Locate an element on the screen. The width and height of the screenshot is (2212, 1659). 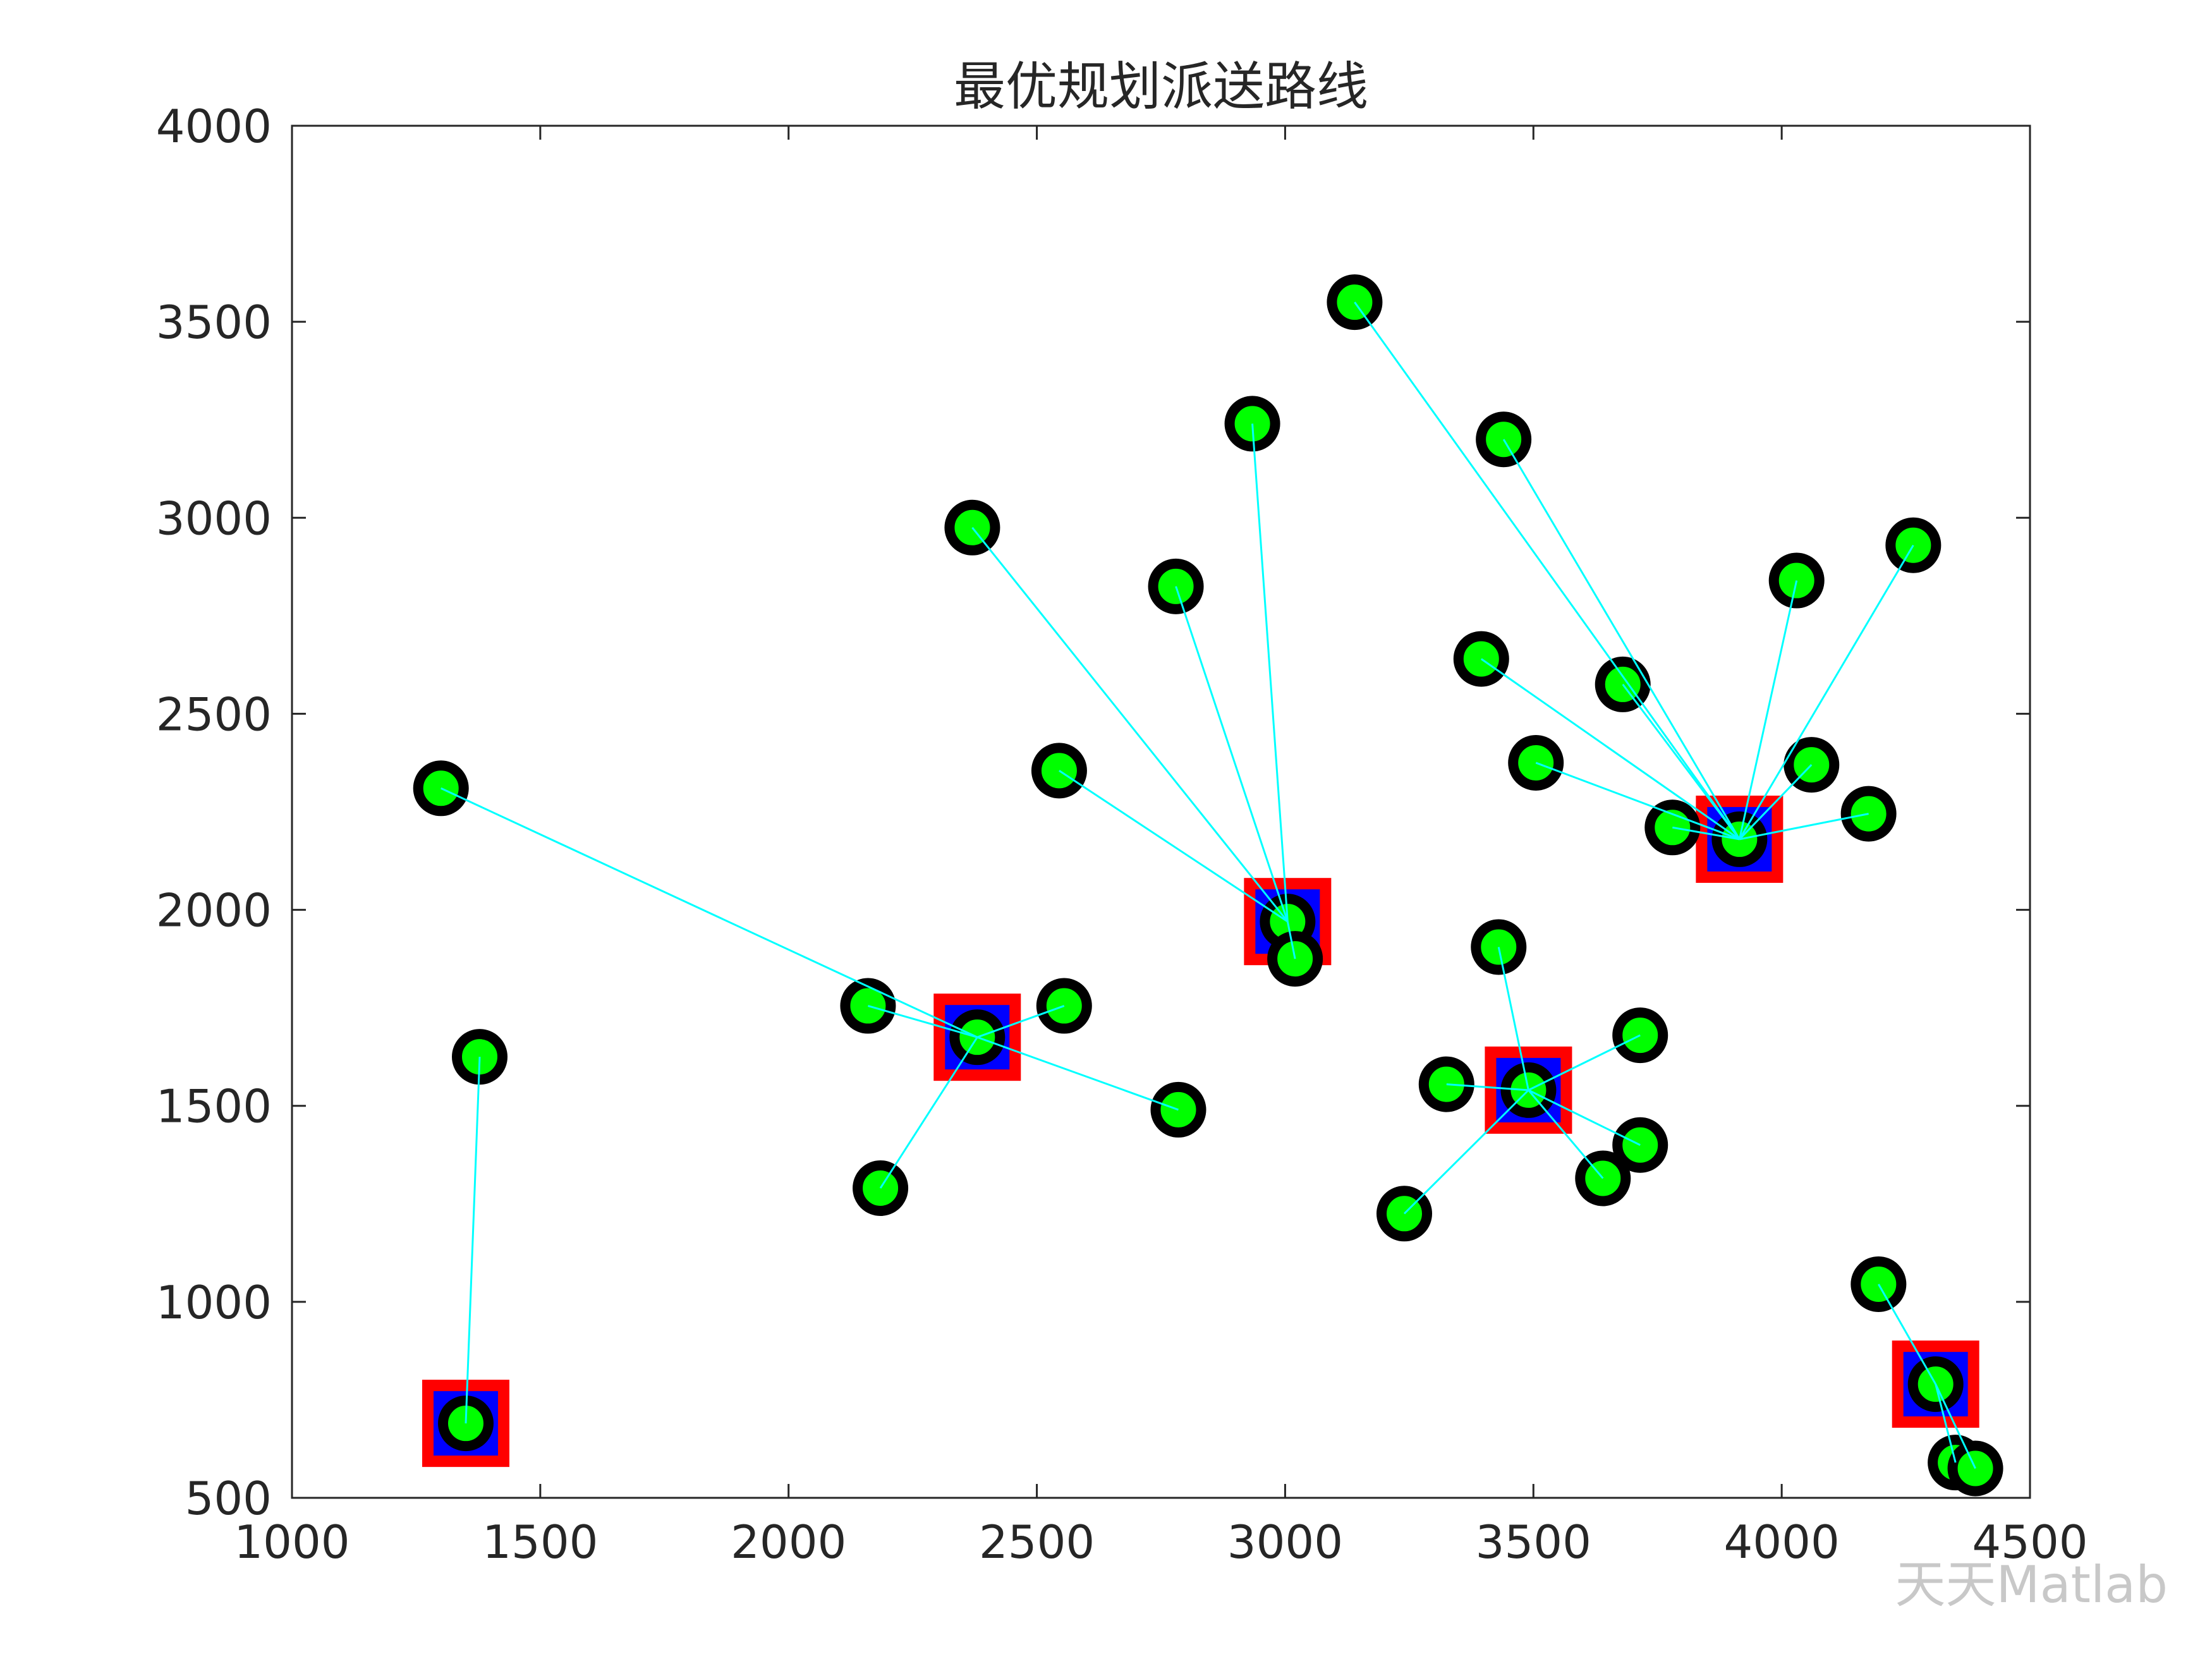
y-tick-label: 1500 is located at coordinates (214, 1106).